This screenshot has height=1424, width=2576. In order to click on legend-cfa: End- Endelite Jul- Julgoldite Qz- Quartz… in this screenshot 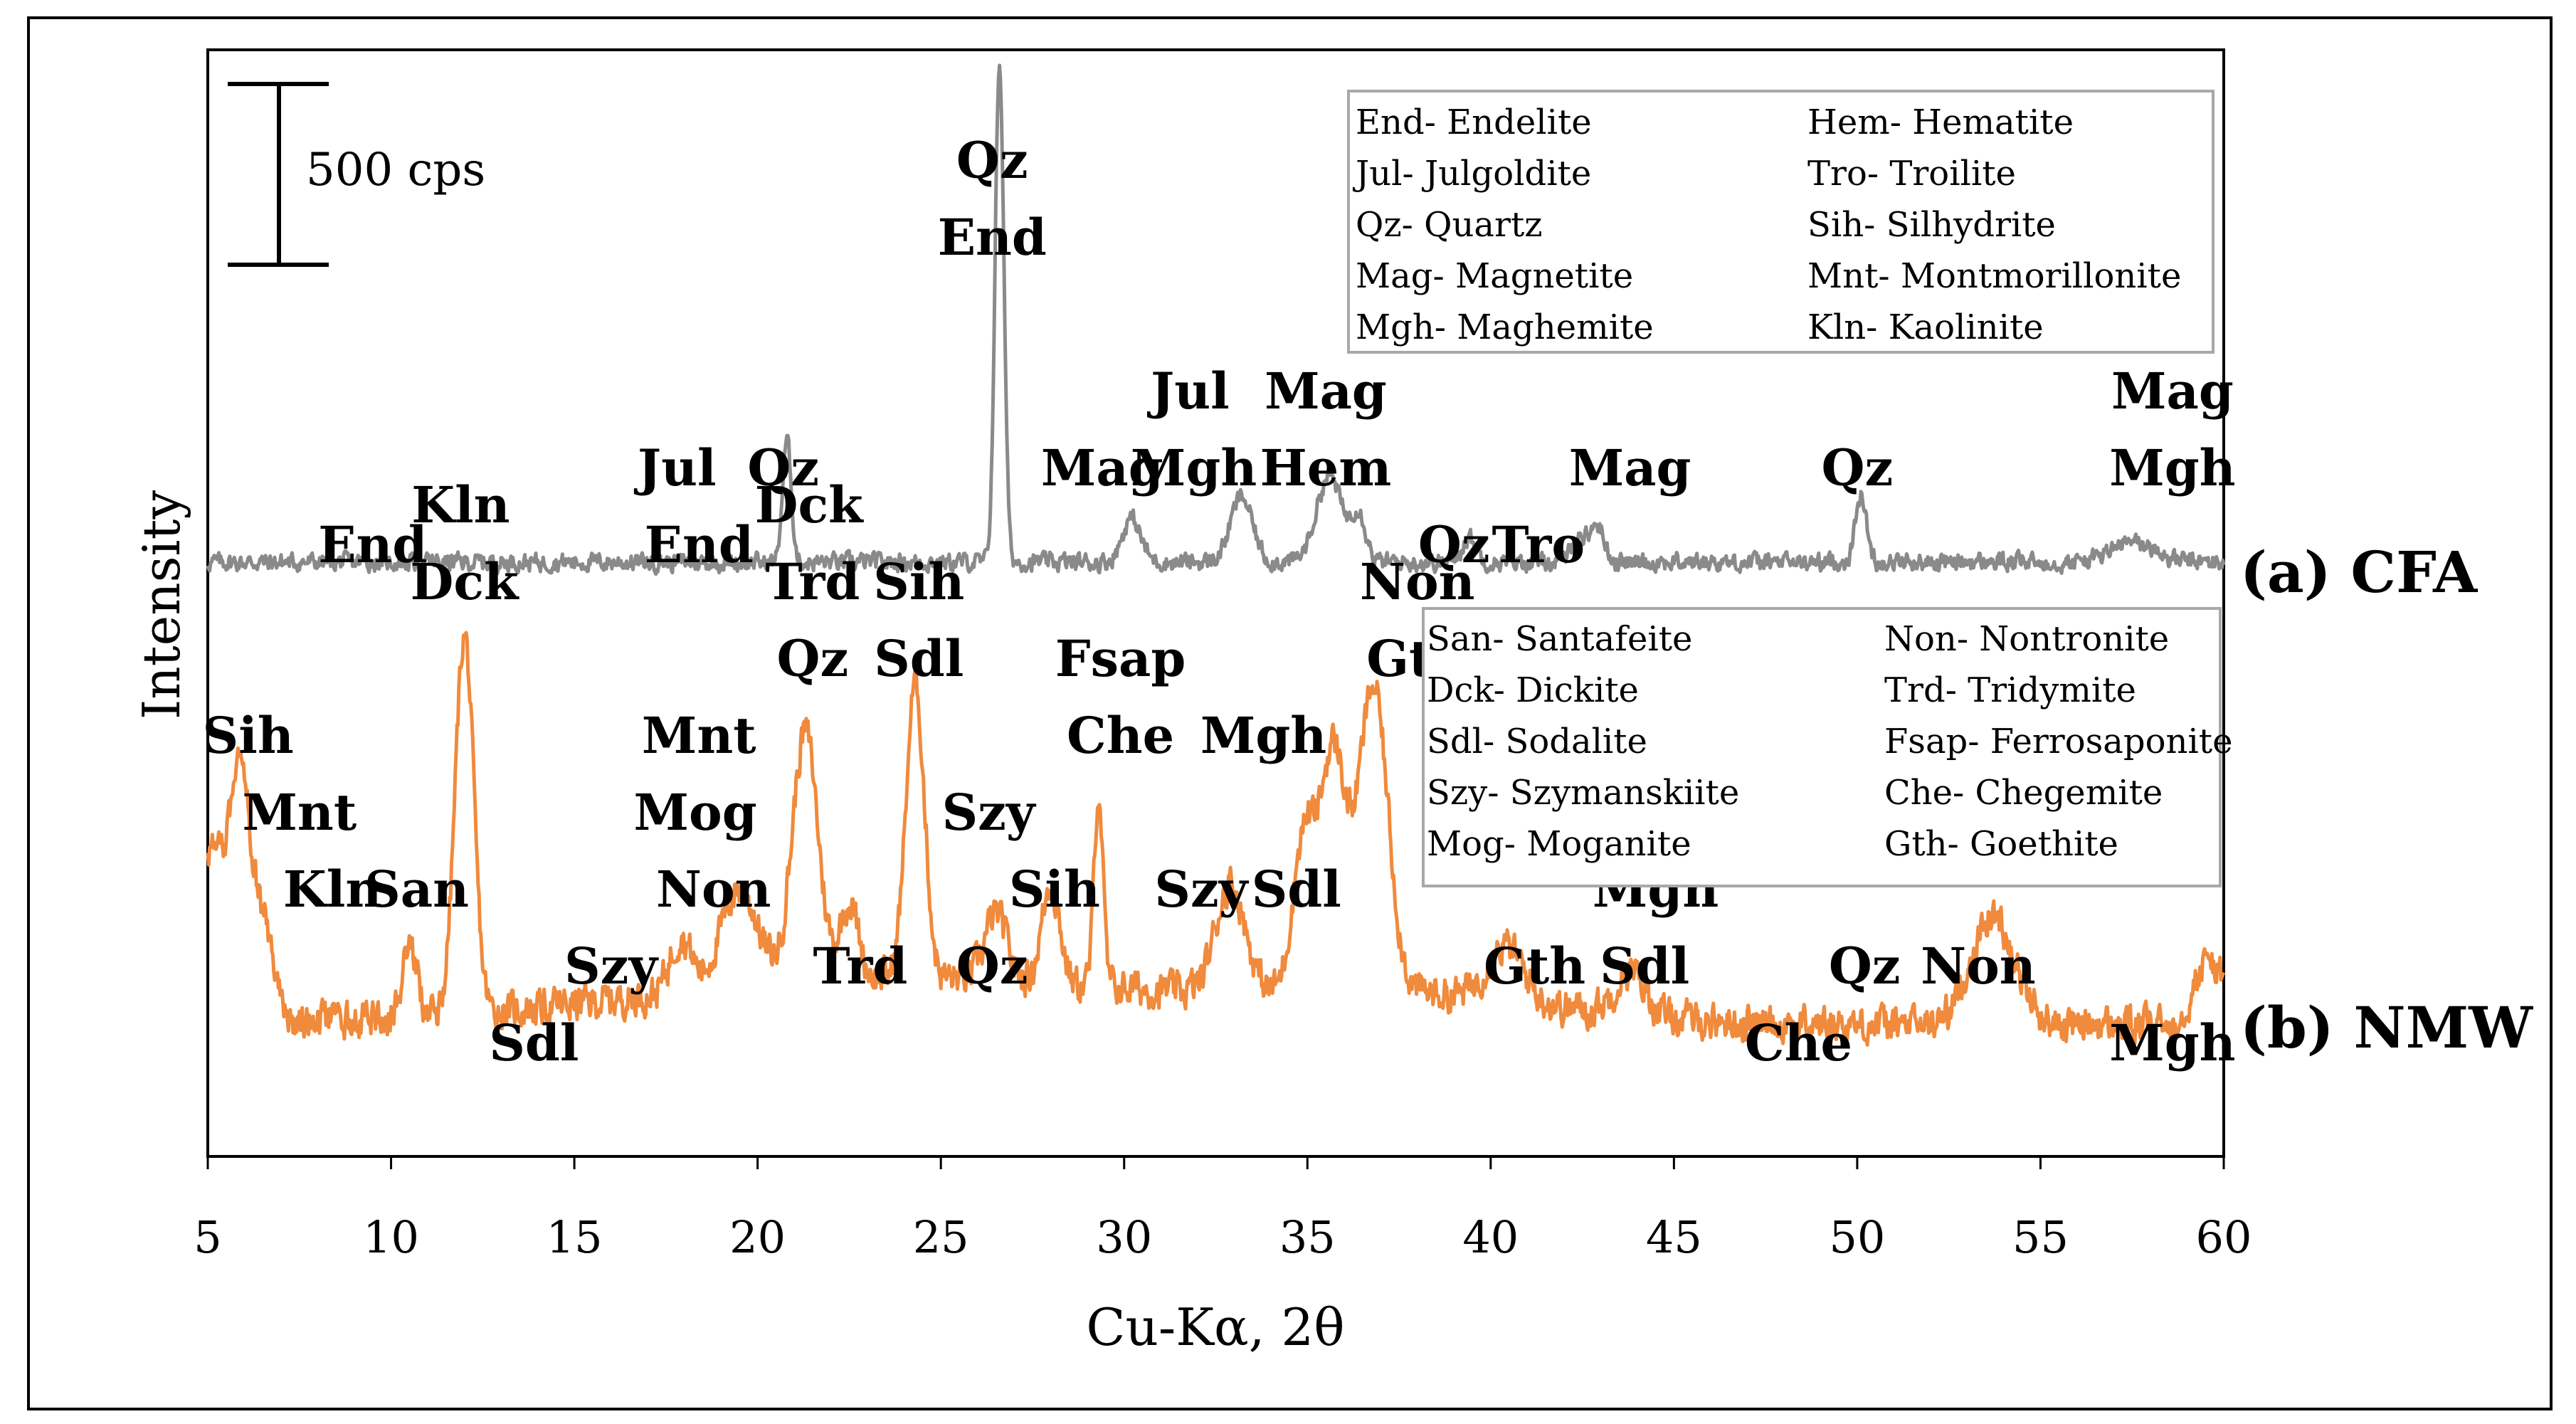, I will do `click(1781, 222)`.